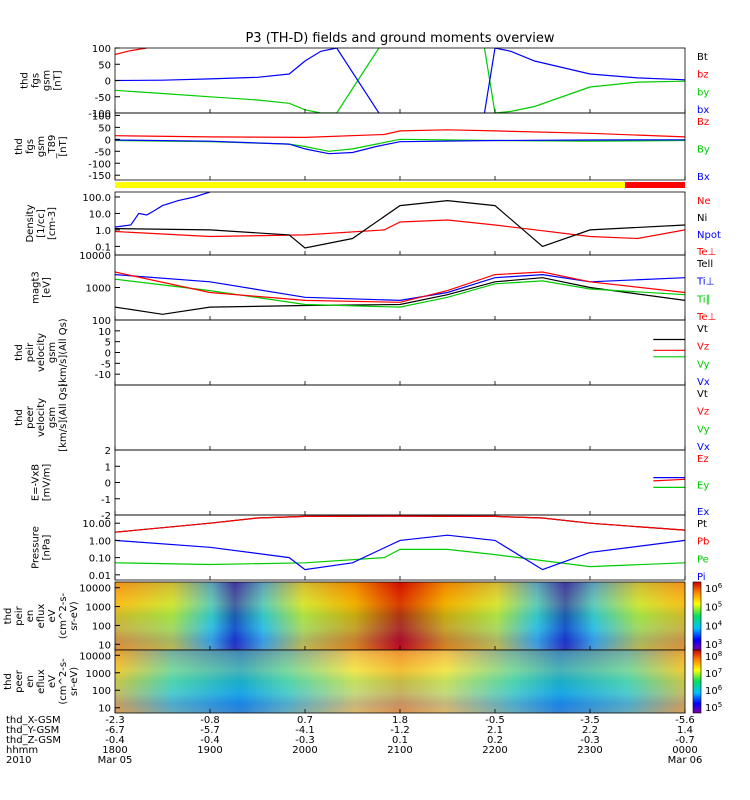  Describe the element at coordinates (103, 231) in the screenshot. I see `y-tick-label: 1.0` at that location.